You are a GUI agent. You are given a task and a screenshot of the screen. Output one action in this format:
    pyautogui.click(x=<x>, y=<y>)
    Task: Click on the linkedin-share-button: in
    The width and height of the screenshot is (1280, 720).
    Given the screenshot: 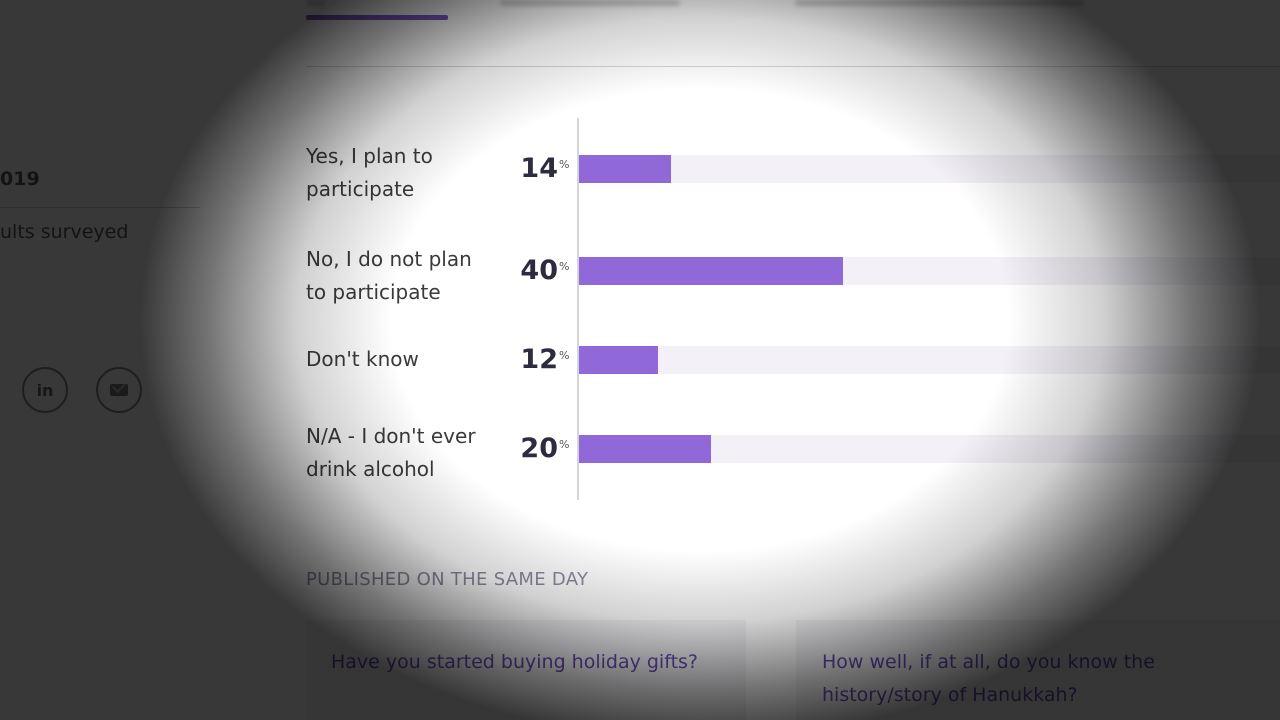 What is the action you would take?
    pyautogui.click(x=45, y=390)
    